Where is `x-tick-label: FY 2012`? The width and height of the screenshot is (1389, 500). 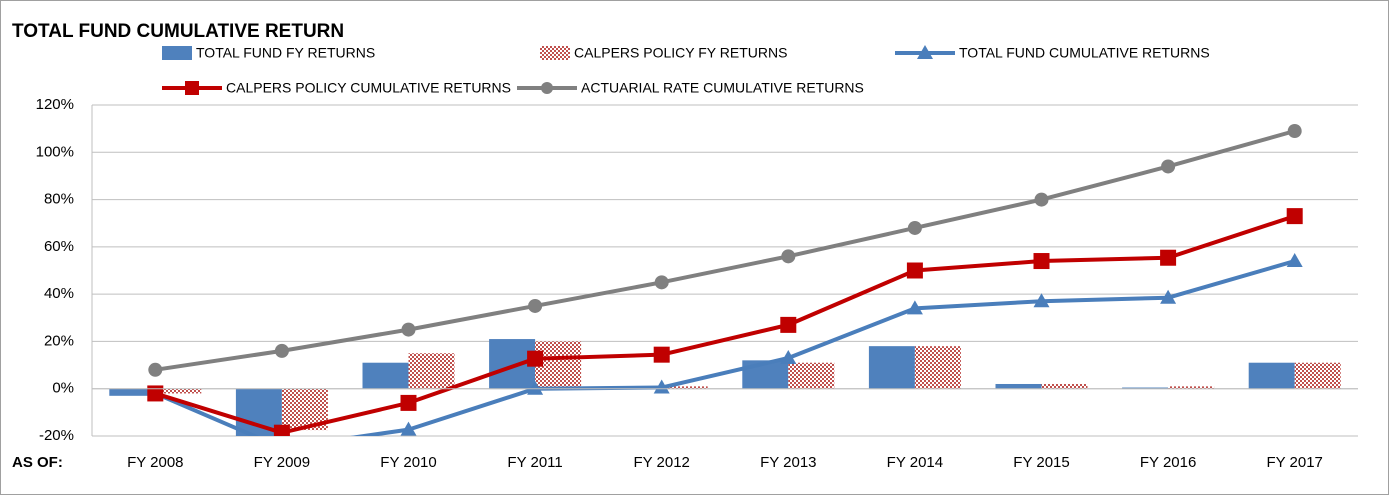
x-tick-label: FY 2012 is located at coordinates (661, 462).